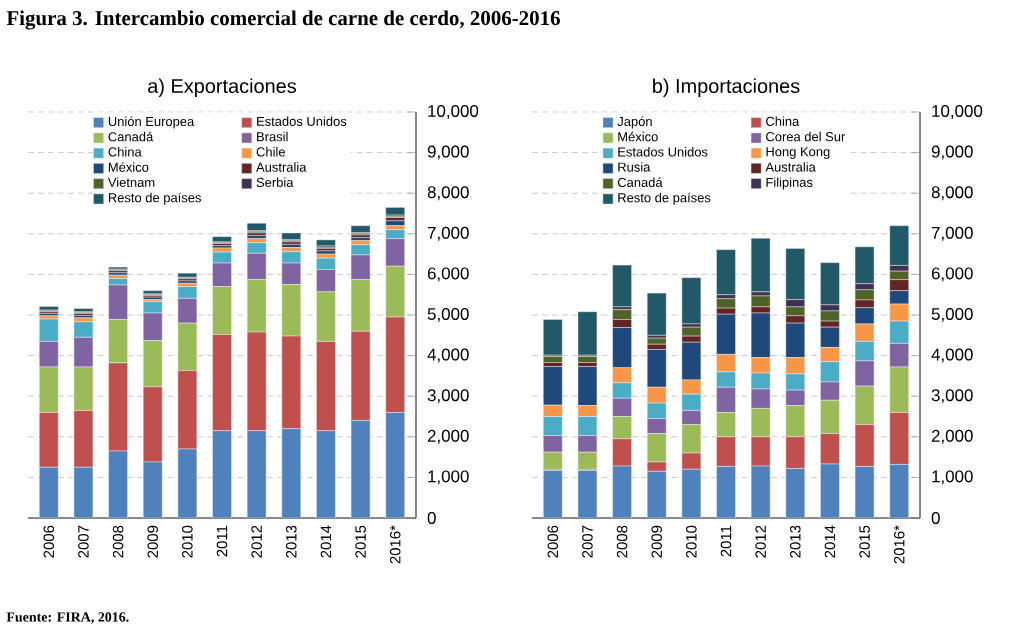 The height and width of the screenshot is (640, 1018). Describe the element at coordinates (283, 20) in the screenshot. I see `text: Figura 3. Intercambio comercial de carne de cerdo, 2006-2016` at that location.